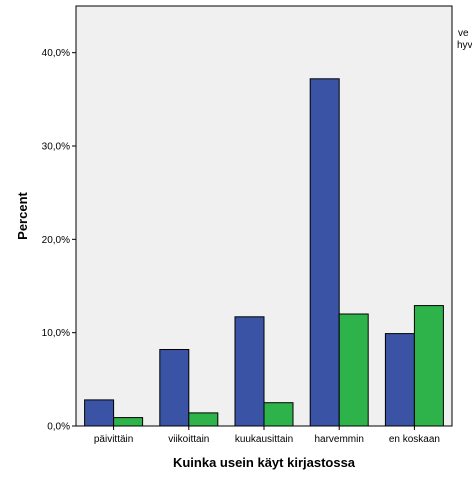 Image resolution: width=472 pixels, height=485 pixels. Describe the element at coordinates (128, 422) in the screenshot. I see `bar-series2-päivittäin` at that location.